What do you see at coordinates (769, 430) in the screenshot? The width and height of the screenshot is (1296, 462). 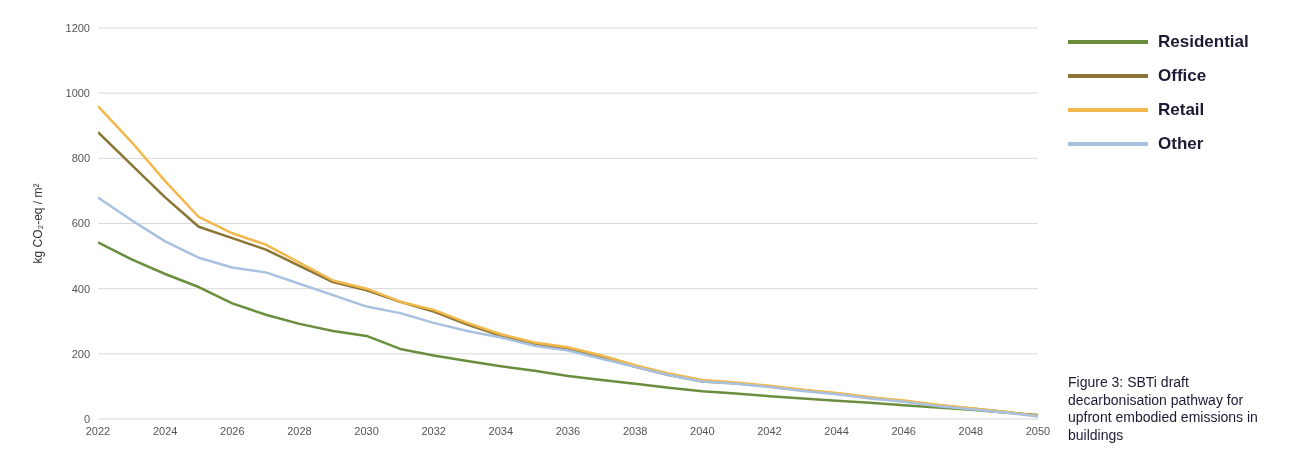 I see `x-tick-label: 2042` at bounding box center [769, 430].